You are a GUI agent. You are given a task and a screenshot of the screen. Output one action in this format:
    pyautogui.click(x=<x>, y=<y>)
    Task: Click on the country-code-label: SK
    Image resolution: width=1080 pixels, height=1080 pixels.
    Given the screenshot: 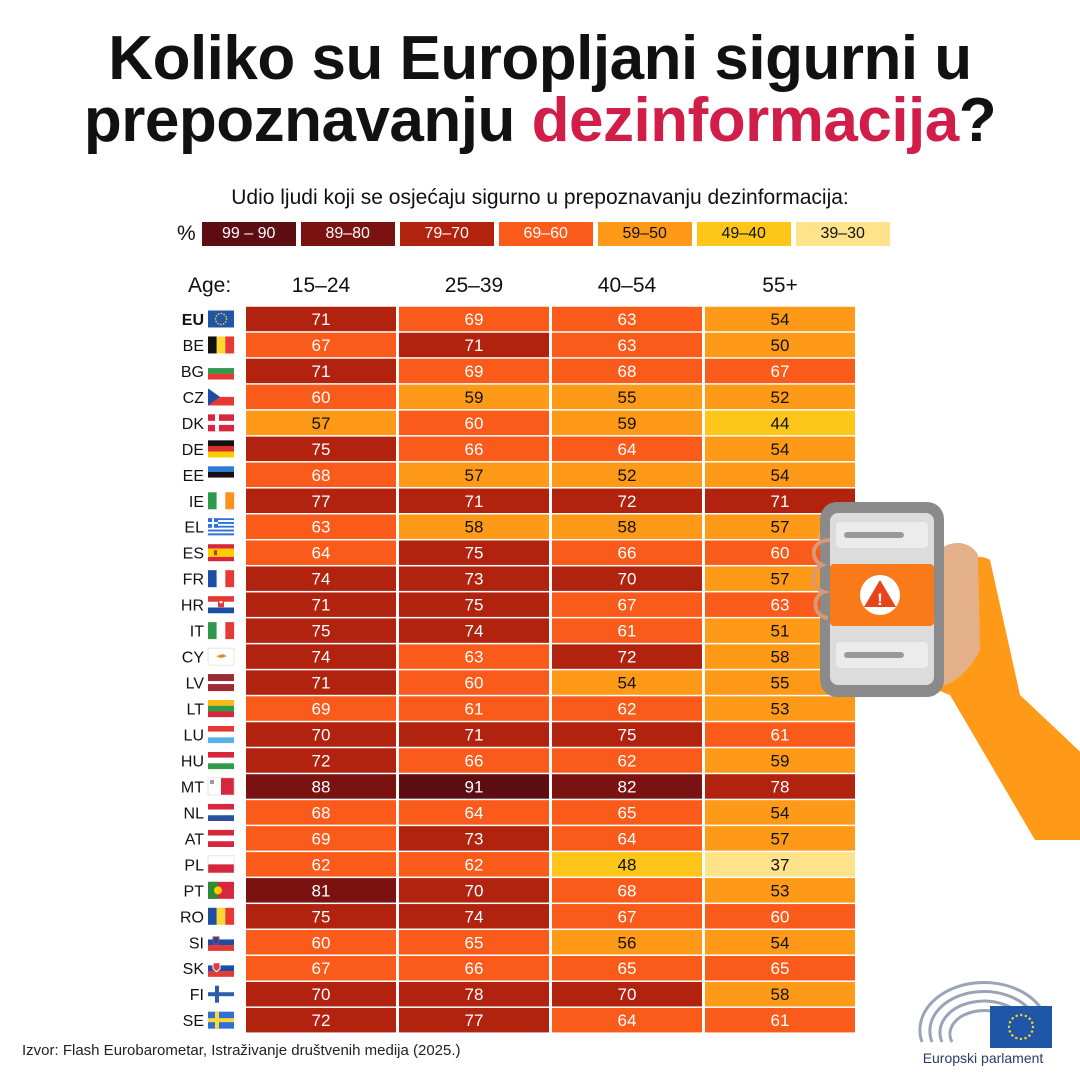 What is the action you would take?
    pyautogui.click(x=194, y=969)
    